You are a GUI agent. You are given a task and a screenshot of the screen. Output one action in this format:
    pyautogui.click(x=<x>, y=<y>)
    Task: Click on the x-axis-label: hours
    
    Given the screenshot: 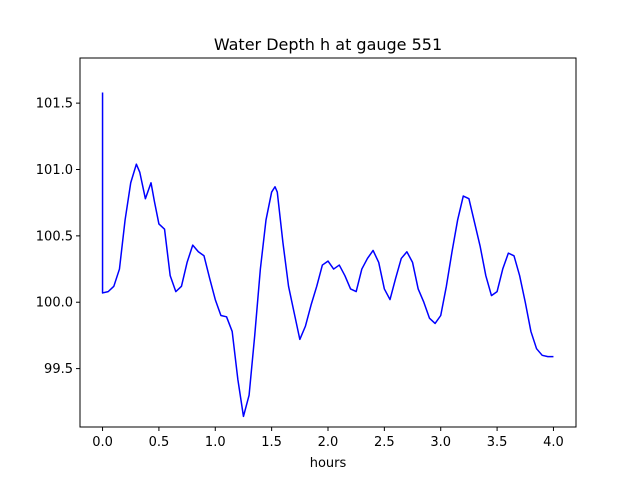 What is the action you would take?
    pyautogui.click(x=328, y=463)
    